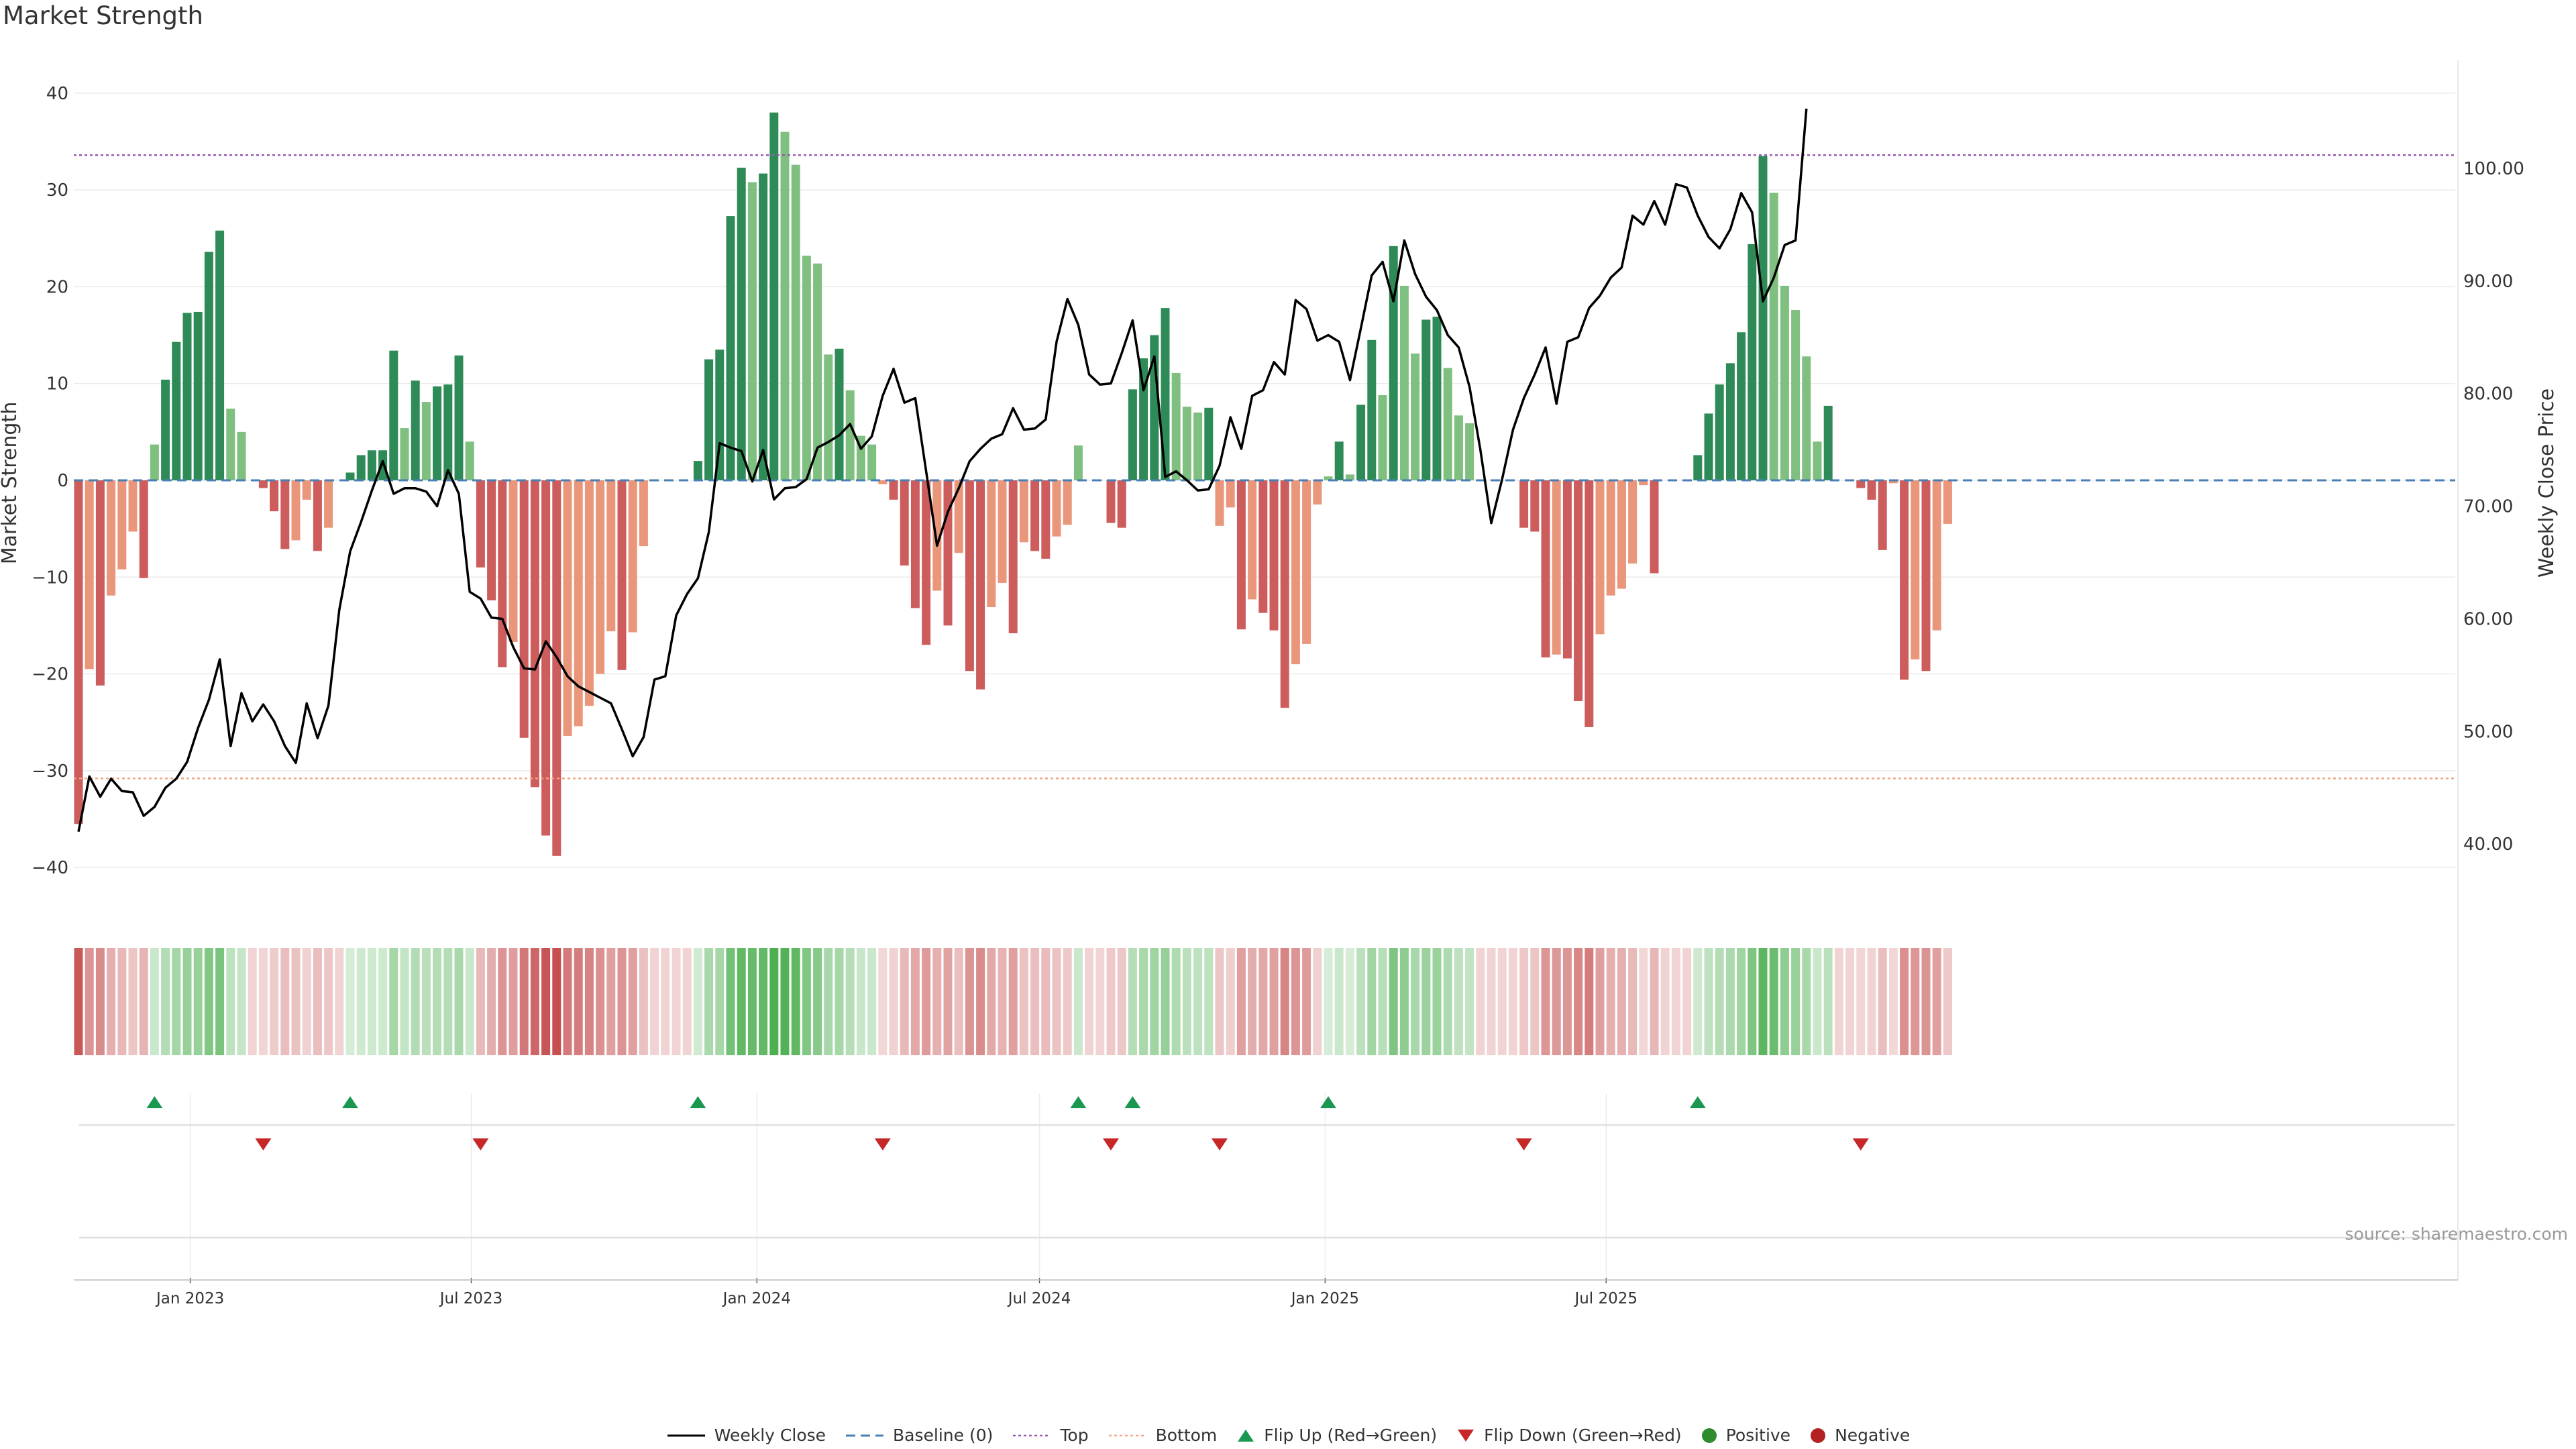 The height and width of the screenshot is (1449, 2576). I want to click on right-tick-label: 40.00, so click(2488, 845).